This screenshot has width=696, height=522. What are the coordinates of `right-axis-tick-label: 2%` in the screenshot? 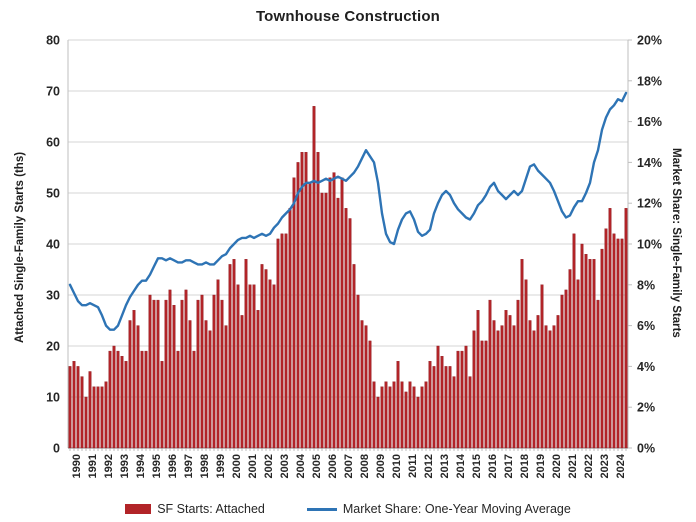 It's located at (646, 408).